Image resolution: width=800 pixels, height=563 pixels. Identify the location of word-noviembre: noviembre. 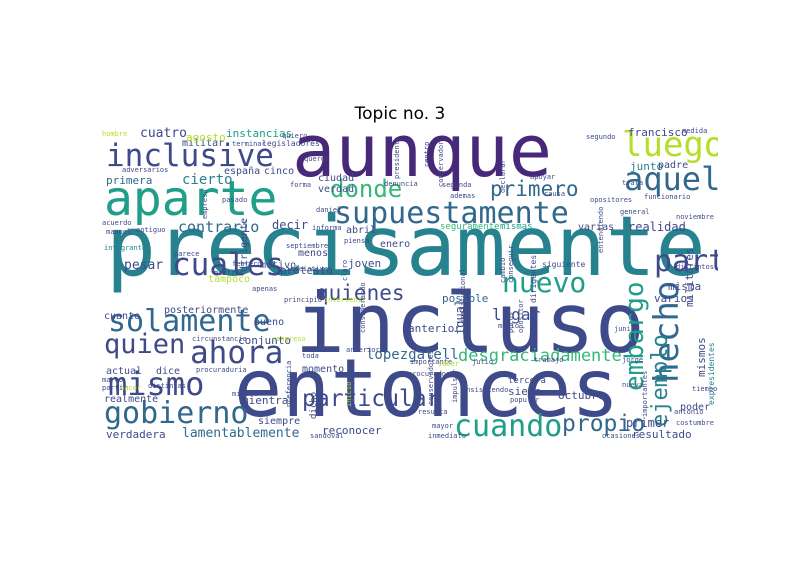
(695, 217).